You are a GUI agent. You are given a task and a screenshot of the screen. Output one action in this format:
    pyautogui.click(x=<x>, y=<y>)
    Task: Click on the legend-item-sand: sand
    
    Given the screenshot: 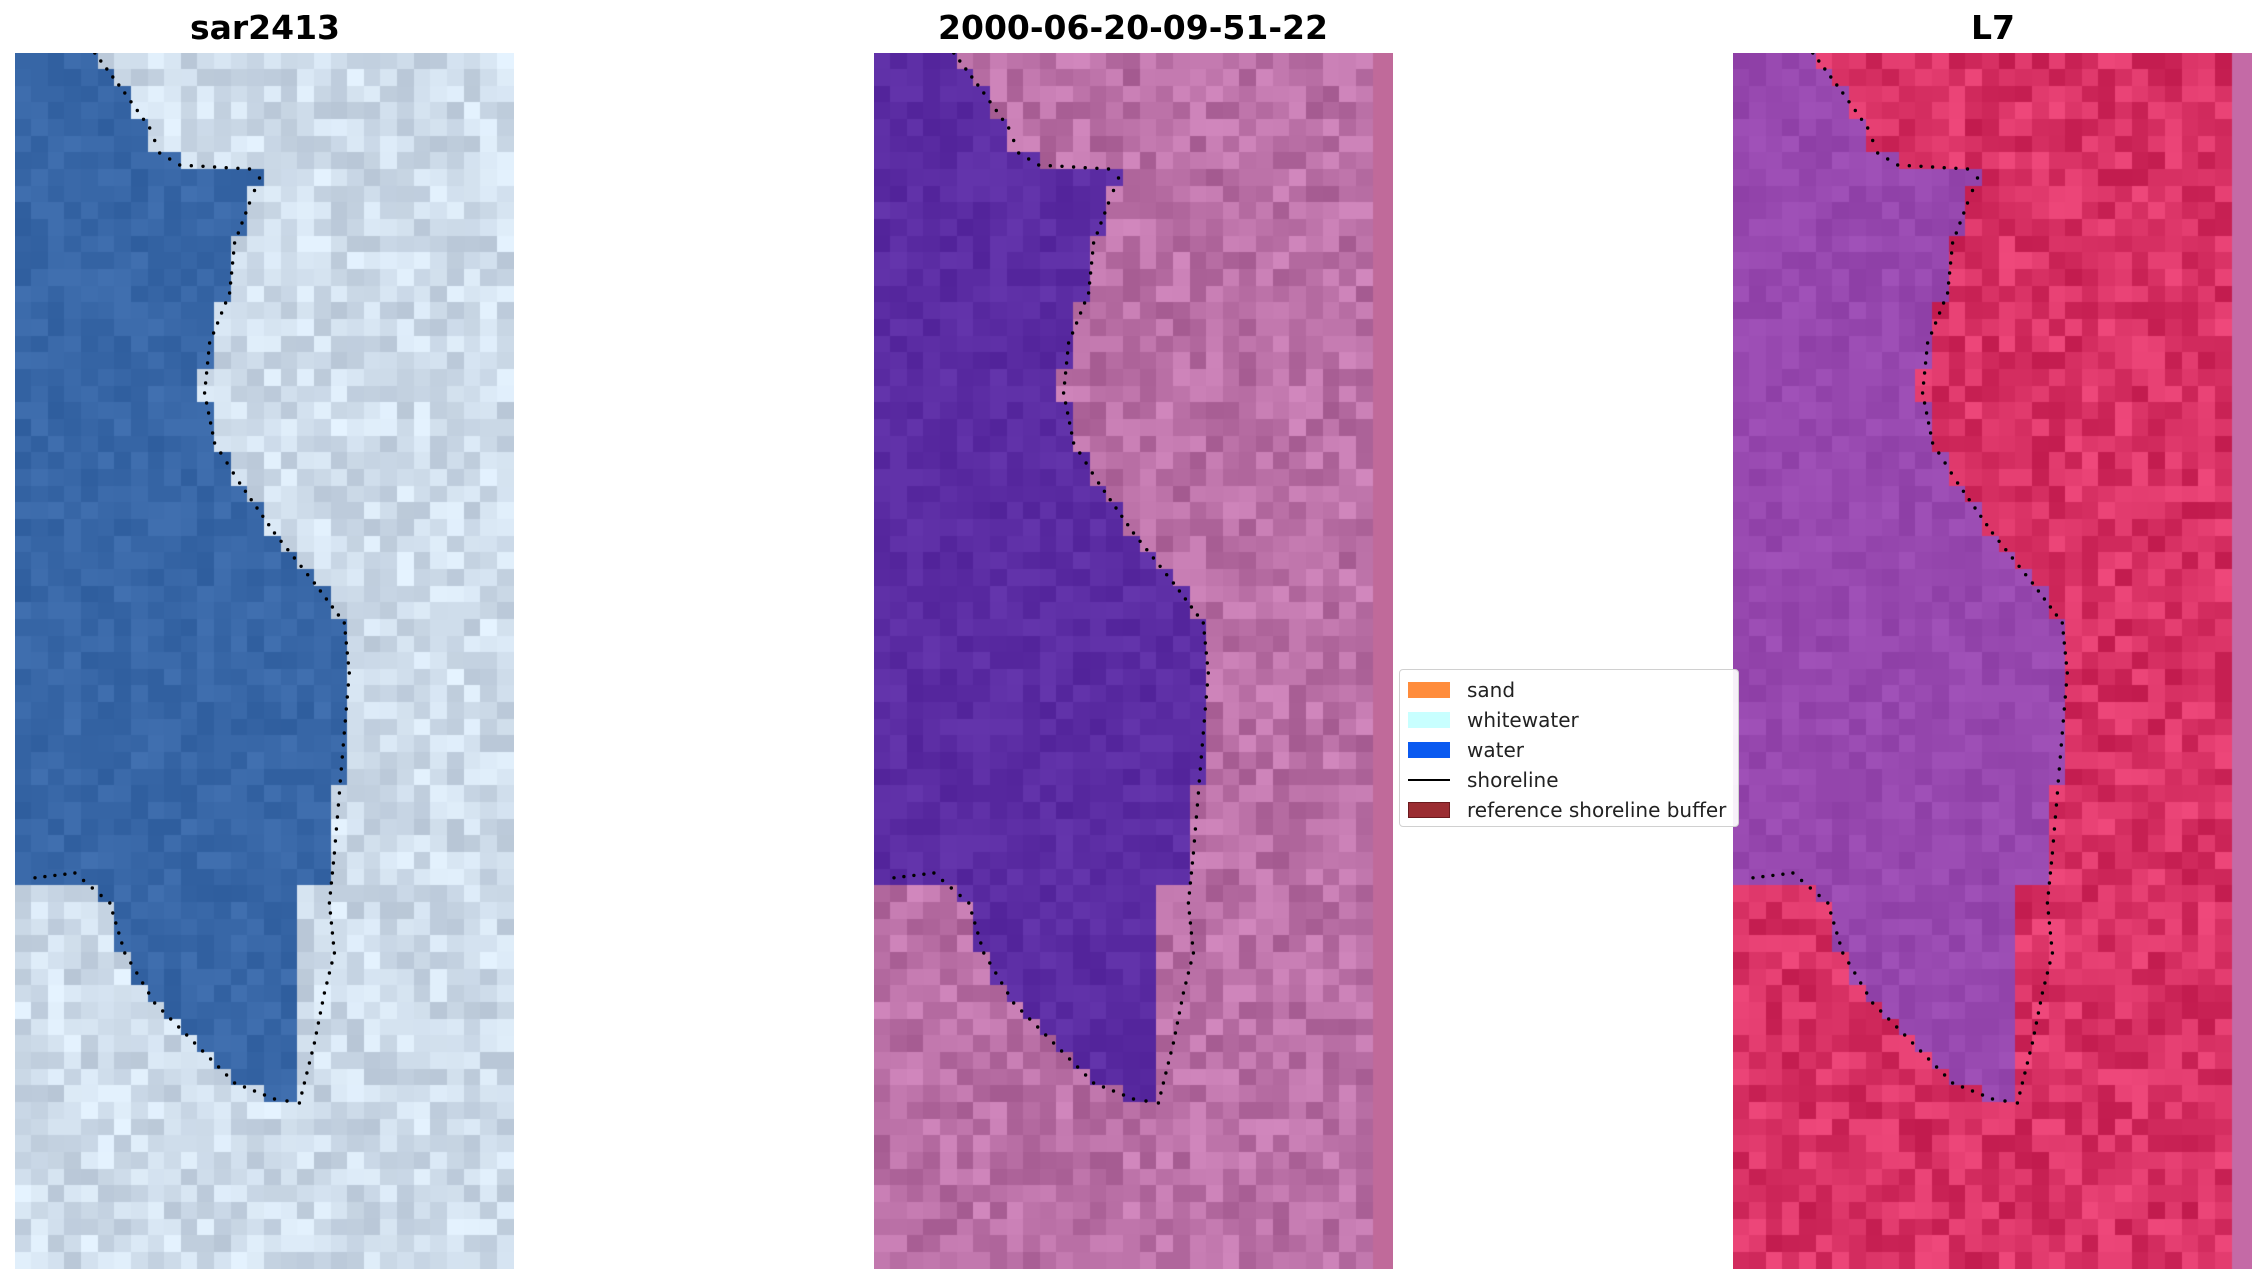 What is the action you would take?
    pyautogui.click(x=1461, y=690)
    